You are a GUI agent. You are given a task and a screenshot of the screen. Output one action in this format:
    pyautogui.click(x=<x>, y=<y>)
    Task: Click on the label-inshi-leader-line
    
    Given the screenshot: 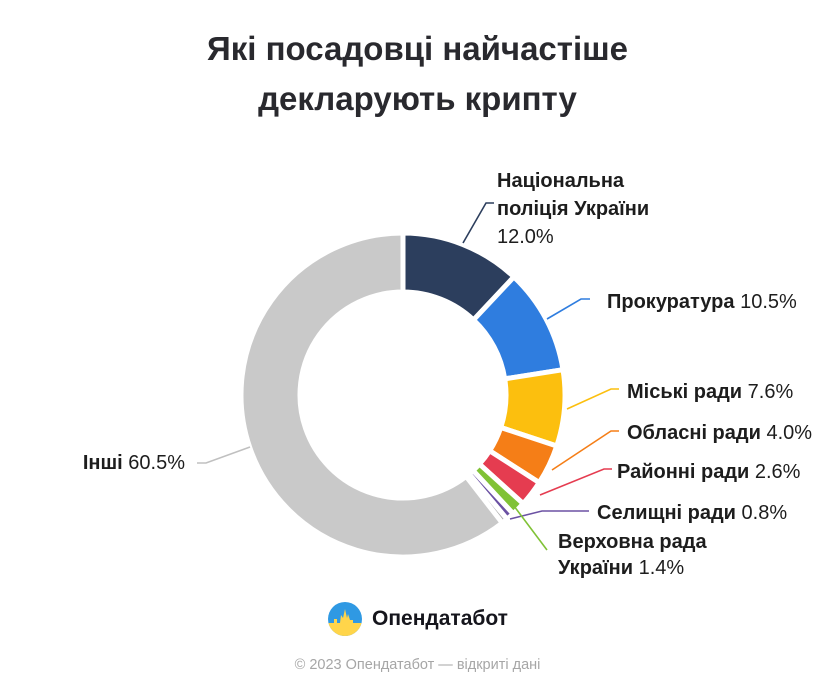 What is the action you would take?
    pyautogui.click(x=224, y=455)
    